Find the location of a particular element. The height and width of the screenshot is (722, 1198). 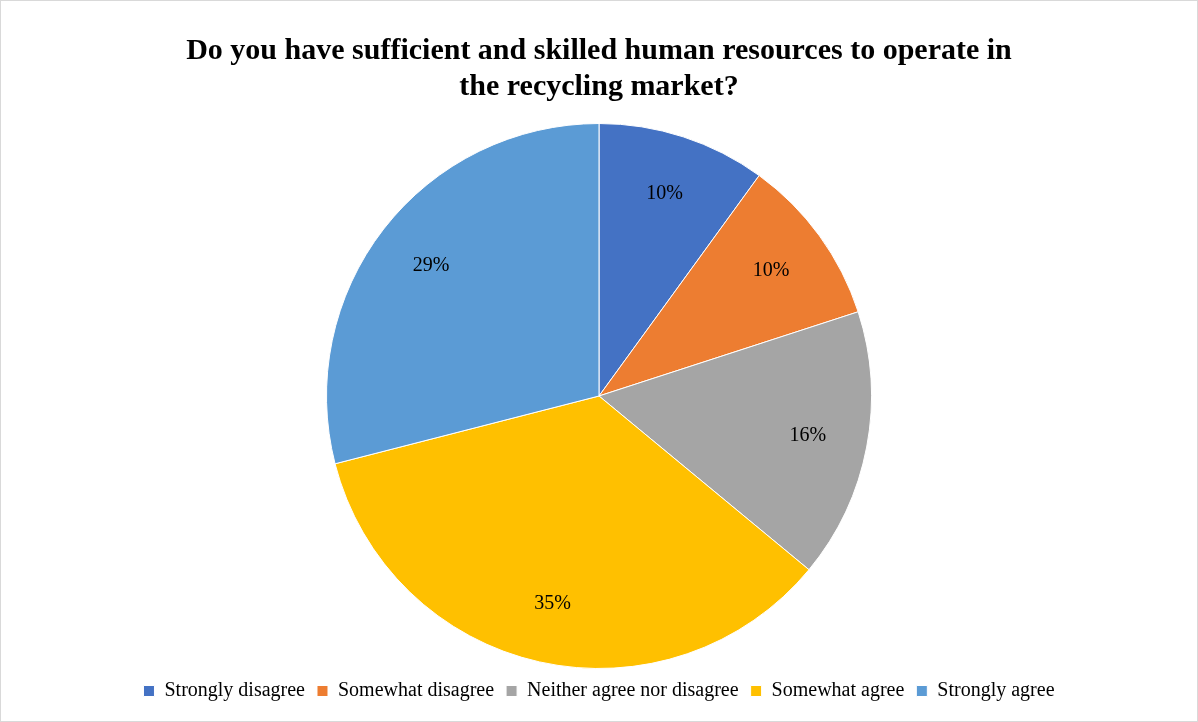

data-label: 16% is located at coordinates (808, 434).